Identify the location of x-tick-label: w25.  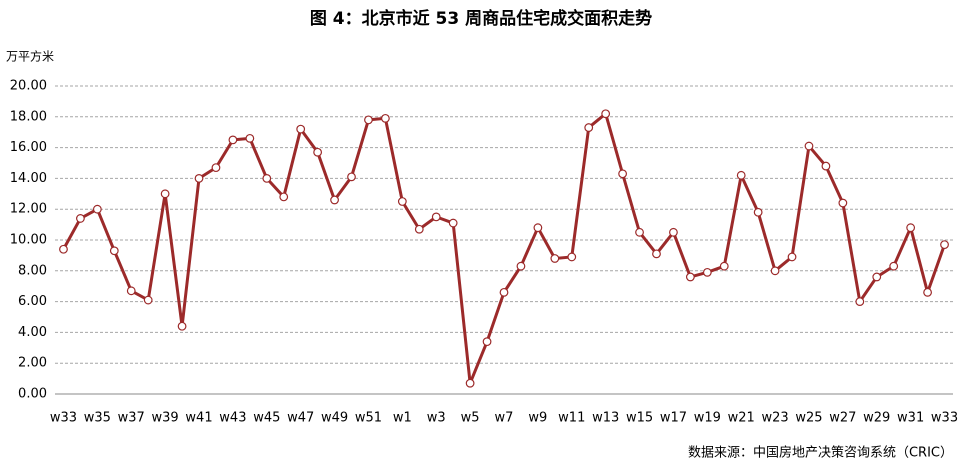
(808, 418).